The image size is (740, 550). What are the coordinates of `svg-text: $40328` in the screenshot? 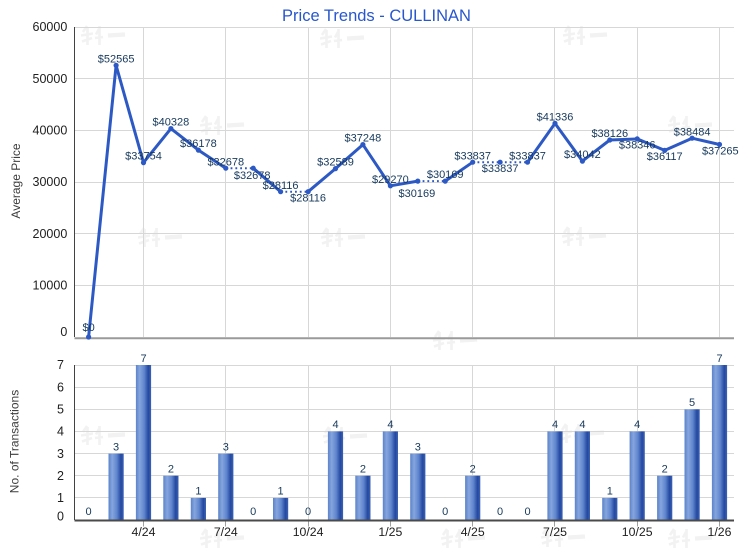 It's located at (171, 123).